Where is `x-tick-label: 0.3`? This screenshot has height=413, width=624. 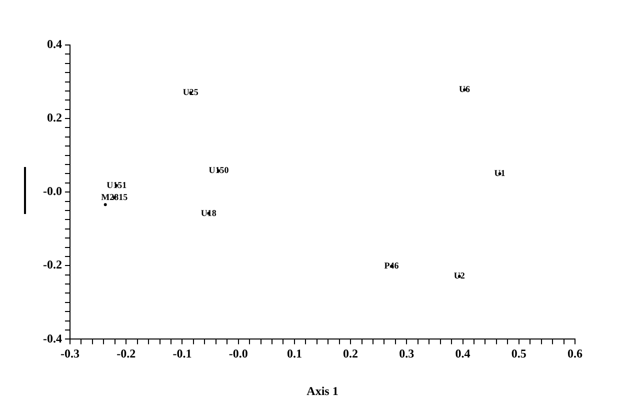
x-tick-label: 0.3 is located at coordinates (406, 353).